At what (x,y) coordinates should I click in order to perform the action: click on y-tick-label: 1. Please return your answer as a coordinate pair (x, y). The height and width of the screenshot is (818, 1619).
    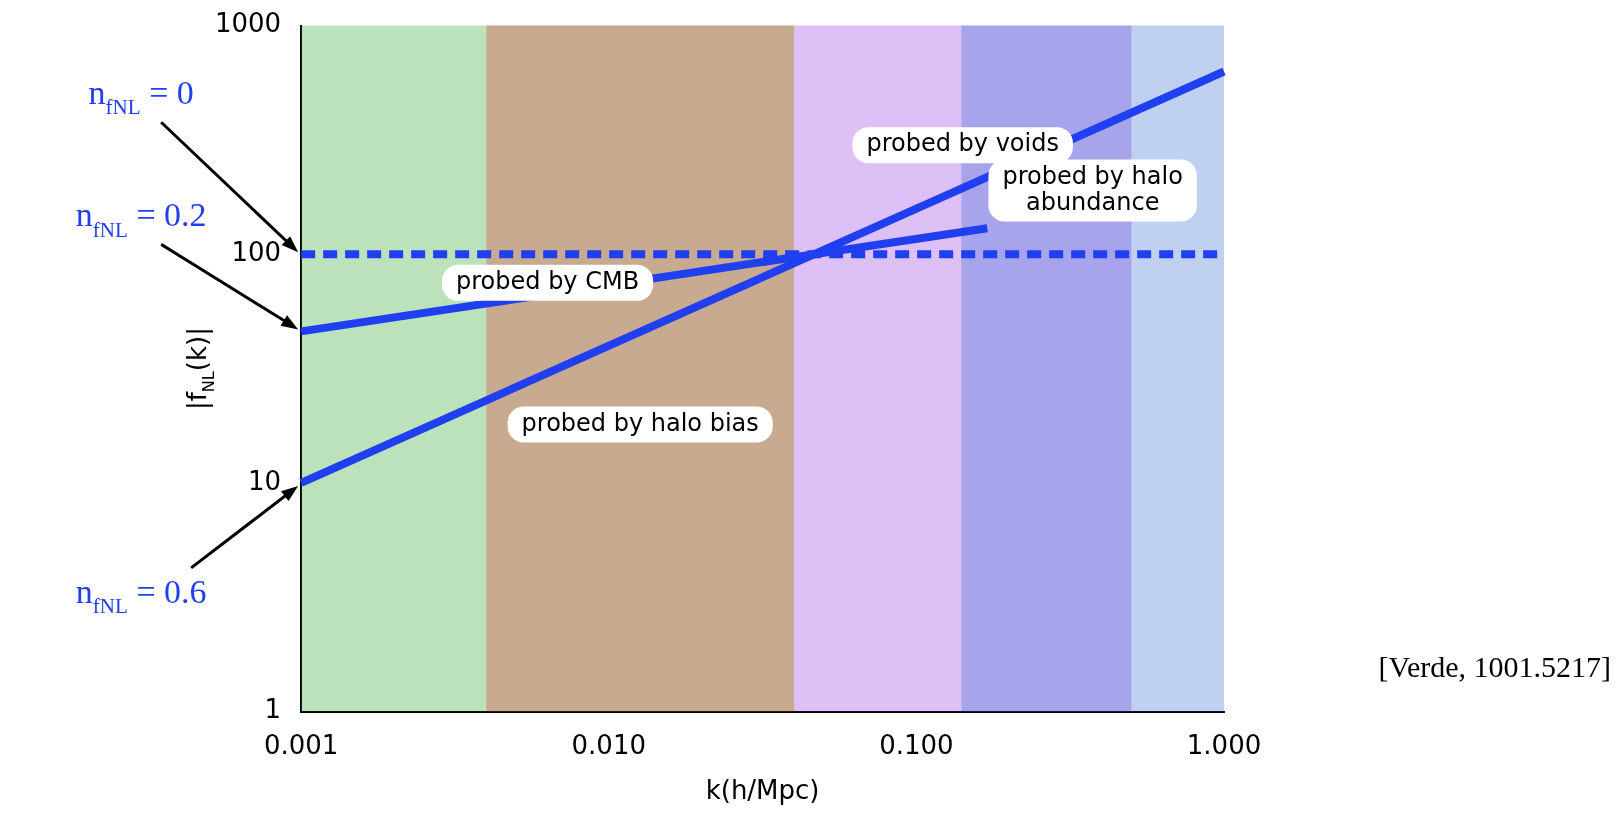
    Looking at the image, I should click on (273, 709).